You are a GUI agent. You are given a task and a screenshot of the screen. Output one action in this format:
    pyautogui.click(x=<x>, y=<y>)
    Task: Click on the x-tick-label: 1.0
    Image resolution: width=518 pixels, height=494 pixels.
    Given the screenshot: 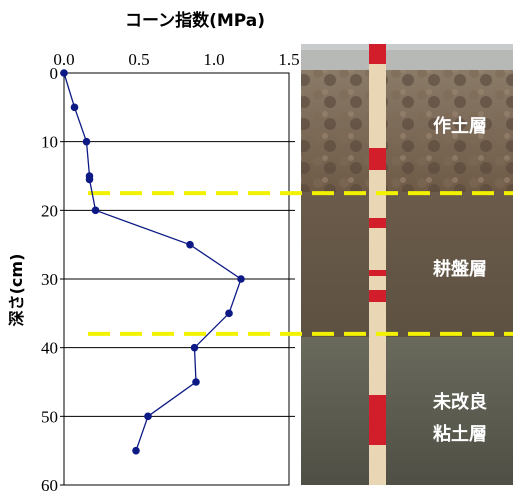 What is the action you would take?
    pyautogui.click(x=213, y=59)
    